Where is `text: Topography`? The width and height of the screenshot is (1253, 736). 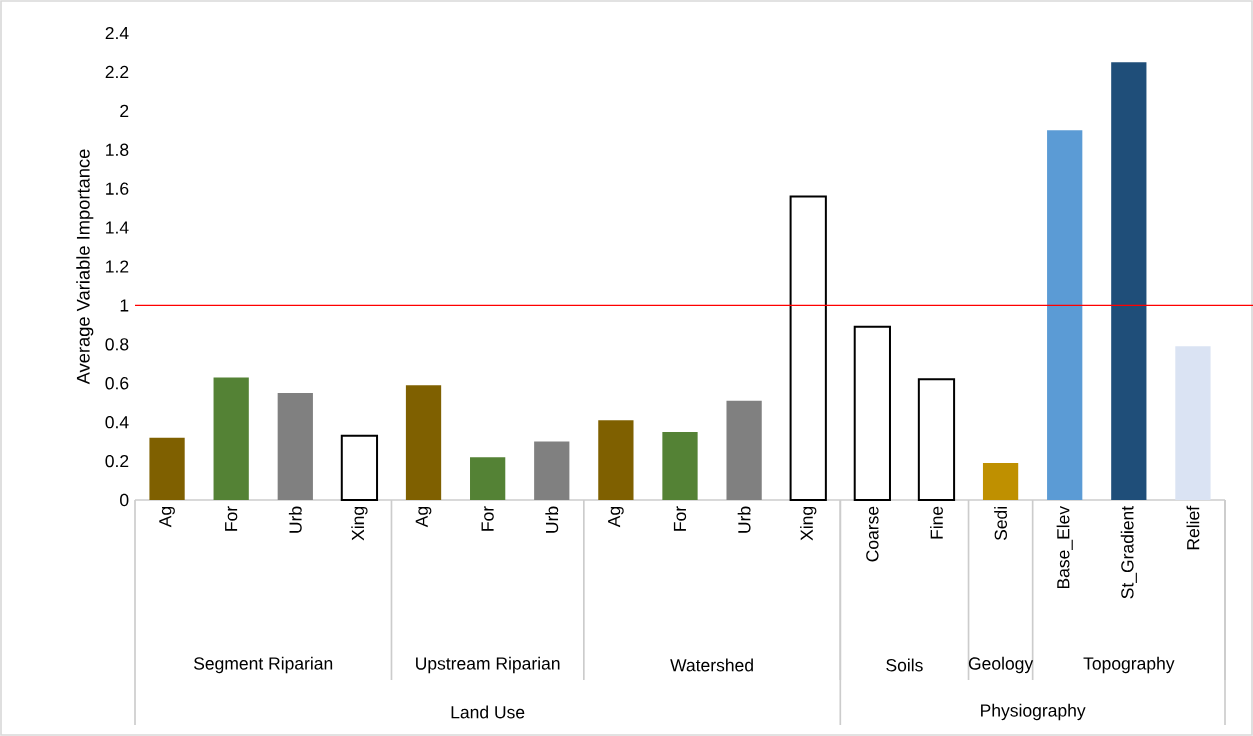 text: Topography is located at coordinates (1129, 665).